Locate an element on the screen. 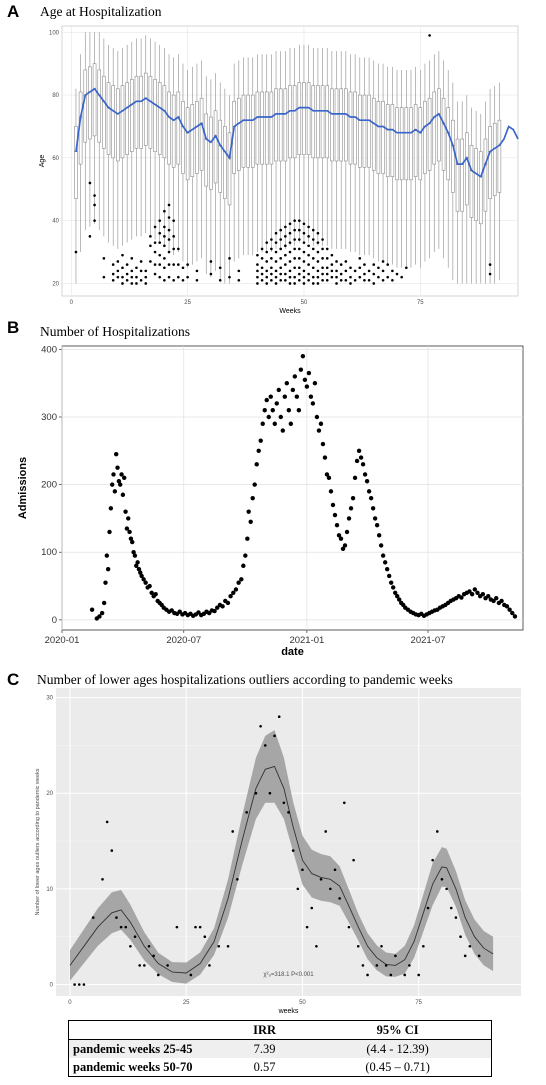 This screenshot has height=1085, width=546. panel-a-y-tick-label: 60 is located at coordinates (55, 159).